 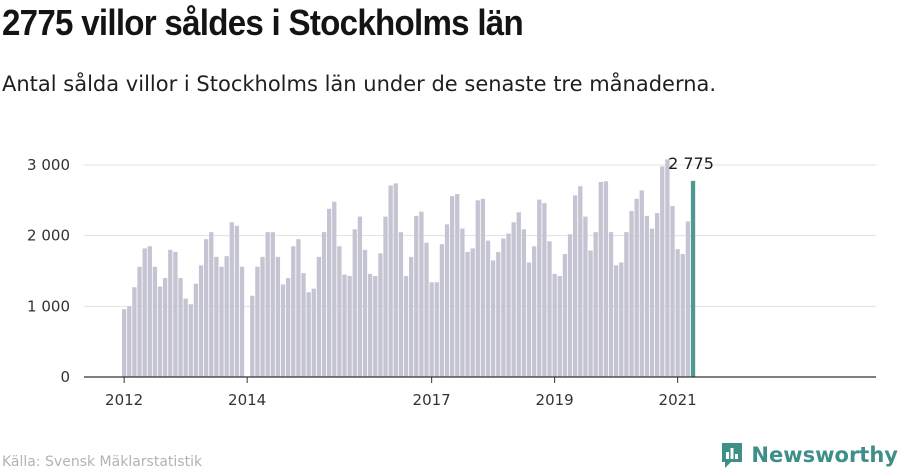 What do you see at coordinates (124, 400) in the screenshot?
I see `x-tick-label: 2012` at bounding box center [124, 400].